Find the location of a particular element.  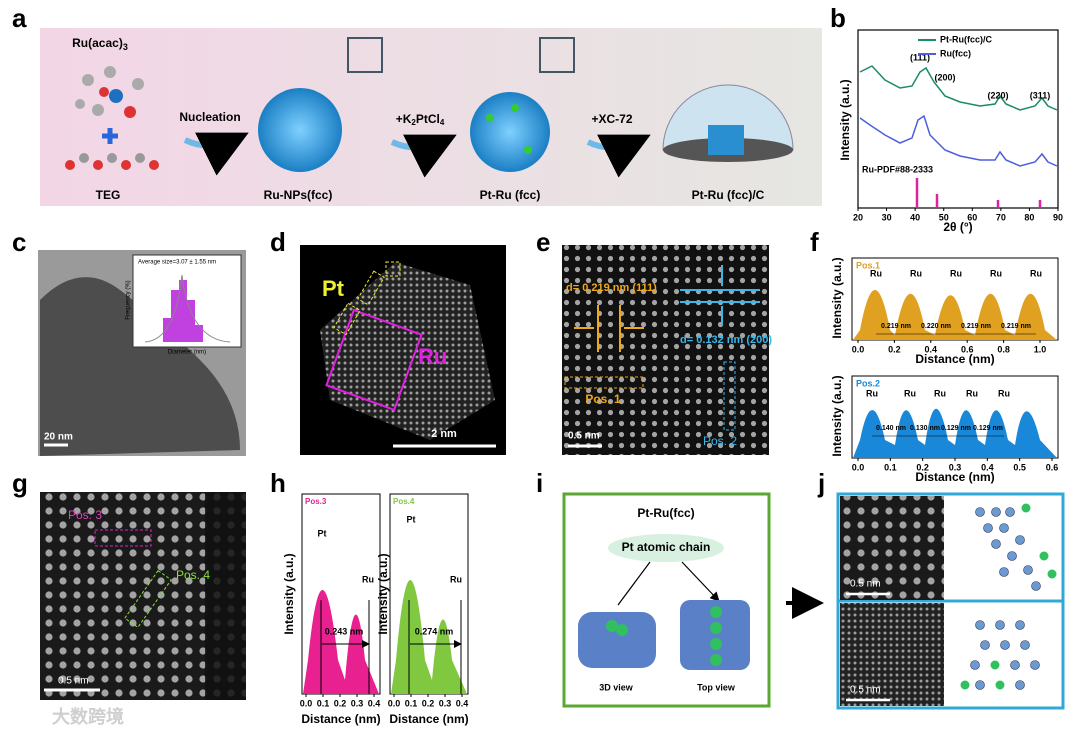

x-tick-label: 0.3 is located at coordinates (955, 467).